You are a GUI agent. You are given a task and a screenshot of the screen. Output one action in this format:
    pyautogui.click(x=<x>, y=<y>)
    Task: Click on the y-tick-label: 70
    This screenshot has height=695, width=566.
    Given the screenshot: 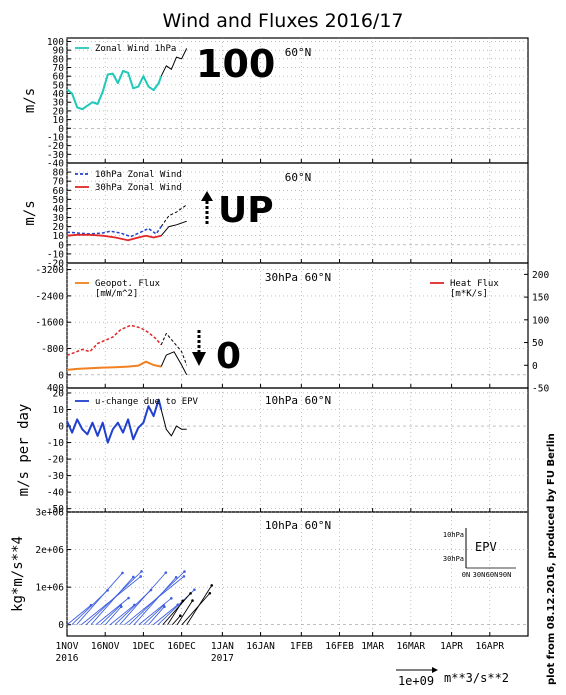 What is the action you would take?
    pyautogui.click(x=59, y=68)
    